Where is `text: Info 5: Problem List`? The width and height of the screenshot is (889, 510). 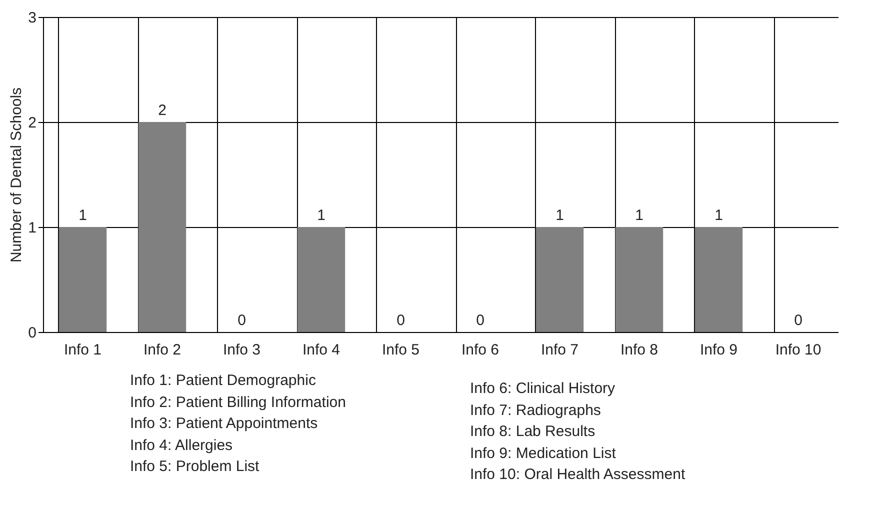 text: Info 5: Problem List is located at coordinates (195, 467).